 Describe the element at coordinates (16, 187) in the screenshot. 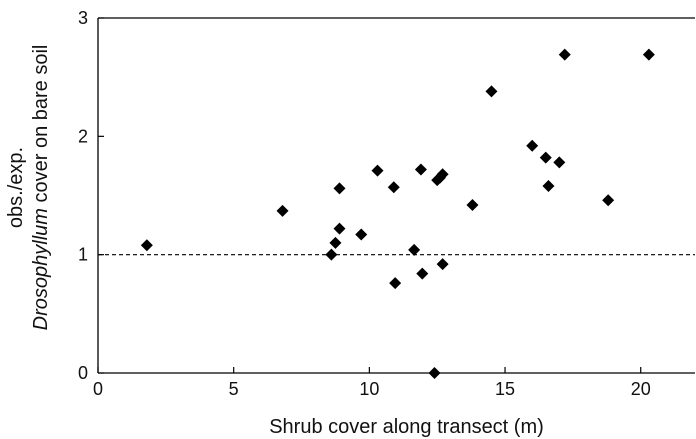

I see `y-axis-label-line1: obs./exp.` at that location.